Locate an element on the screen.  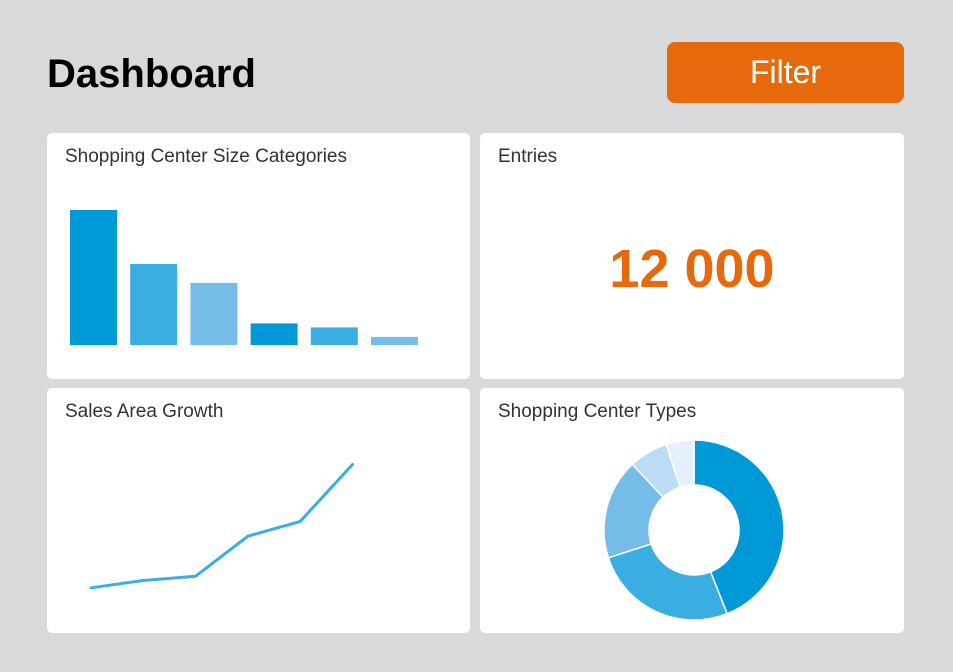
center-types-donut-chart is located at coordinates (694, 530).